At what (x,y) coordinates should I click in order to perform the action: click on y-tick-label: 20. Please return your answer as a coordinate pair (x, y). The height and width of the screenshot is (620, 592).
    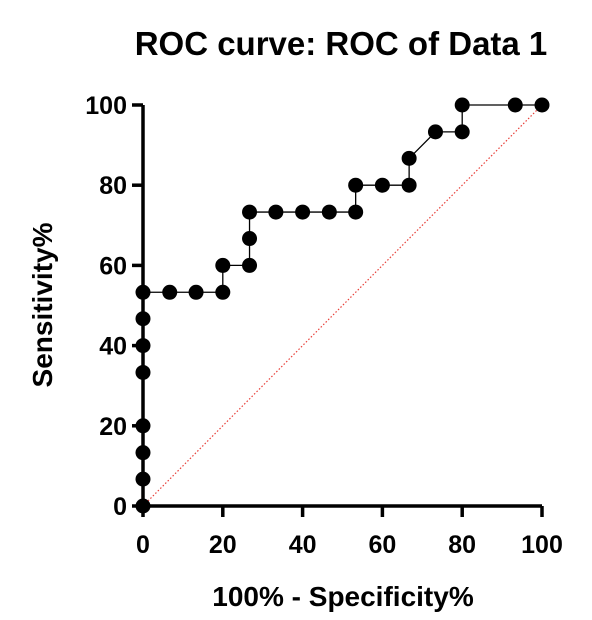
    Looking at the image, I should click on (113, 427).